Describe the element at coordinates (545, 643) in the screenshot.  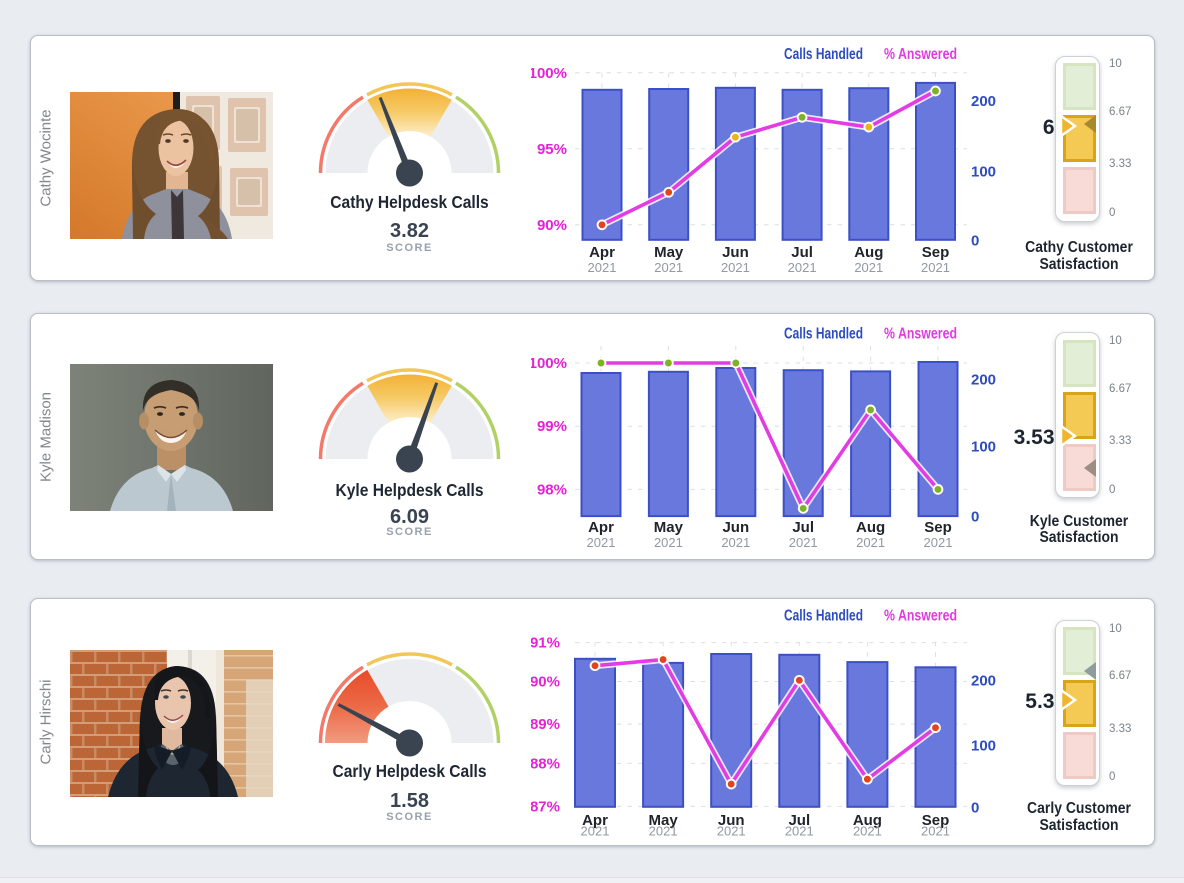
I see `svg-text: 91%` at that location.